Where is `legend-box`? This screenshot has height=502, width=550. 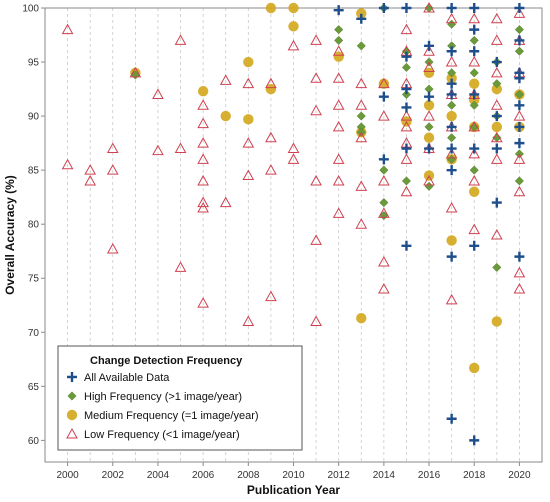
legend-box is located at coordinates (180, 398).